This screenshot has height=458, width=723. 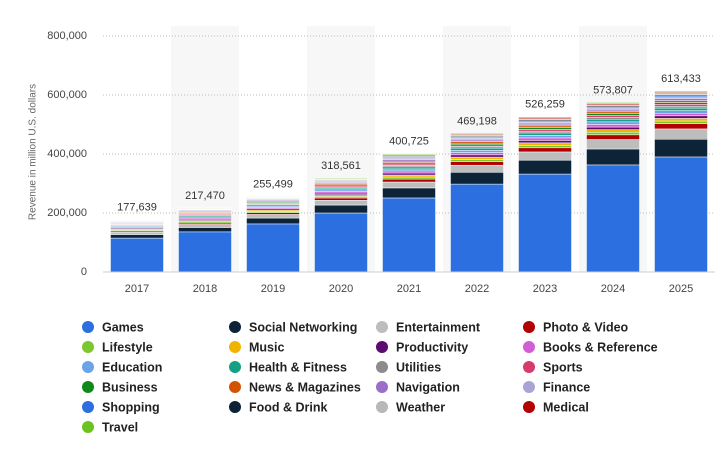 I want to click on x-tick-label: 2022, so click(x=477, y=289).